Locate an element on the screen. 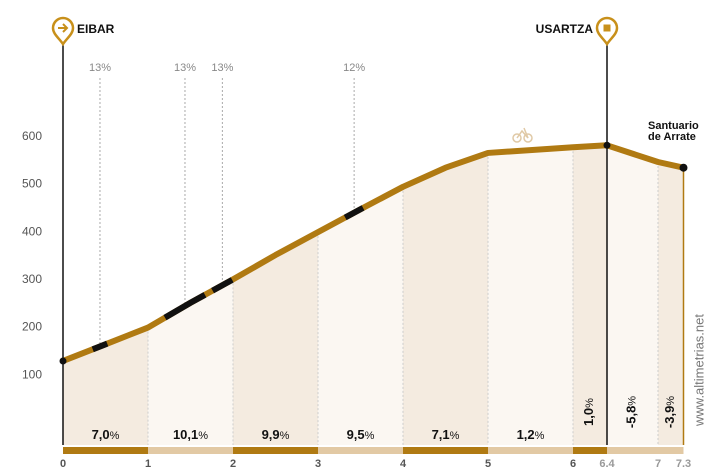  end-label: de Arrate is located at coordinates (672, 137).